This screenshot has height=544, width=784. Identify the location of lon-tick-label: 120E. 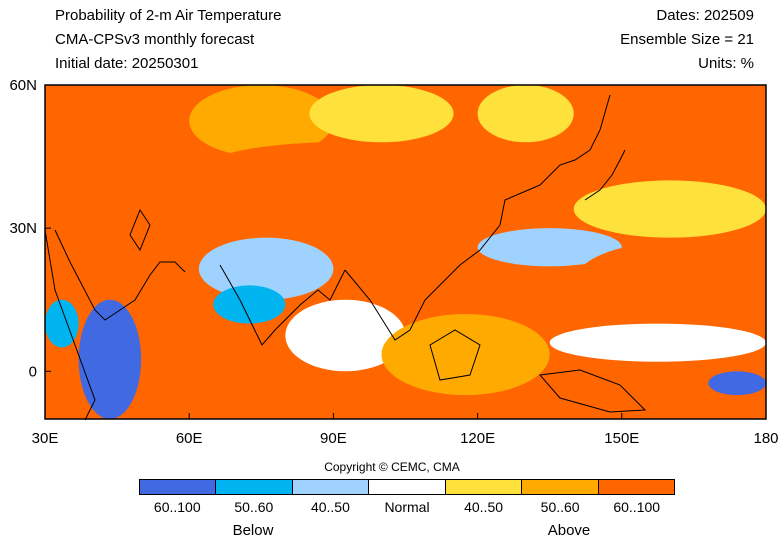
(477, 438).